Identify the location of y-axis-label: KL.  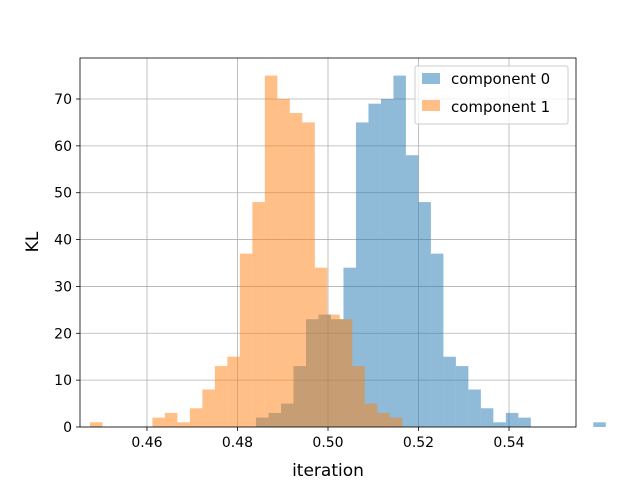
(33, 241).